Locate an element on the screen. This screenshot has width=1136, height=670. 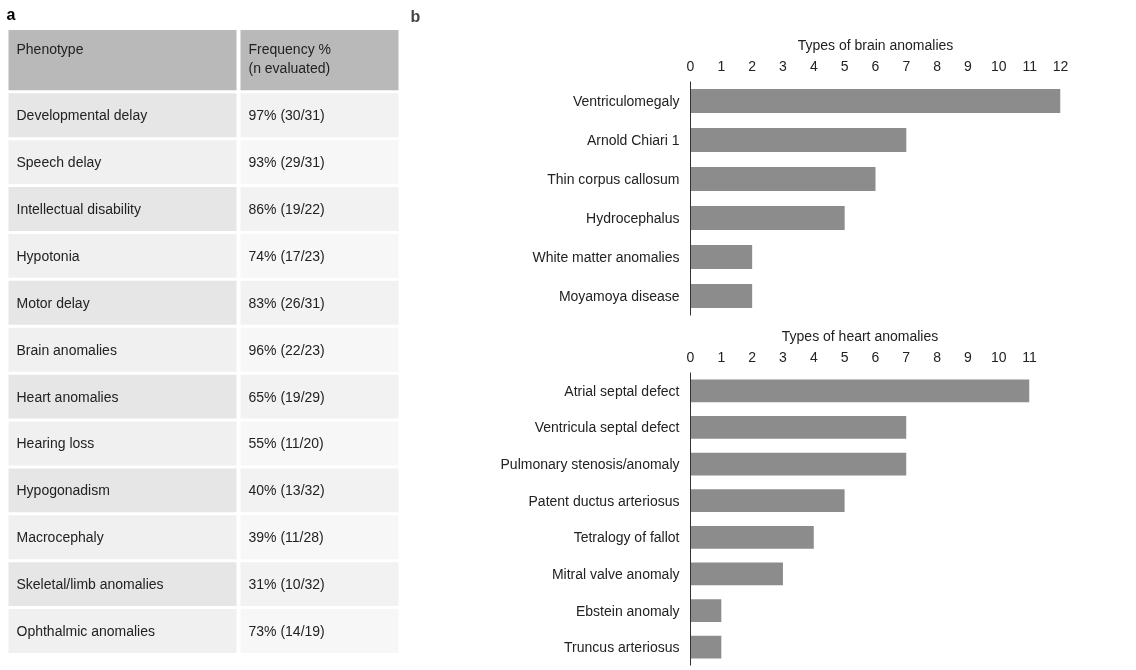
text: Hearing loss is located at coordinates (55, 443).